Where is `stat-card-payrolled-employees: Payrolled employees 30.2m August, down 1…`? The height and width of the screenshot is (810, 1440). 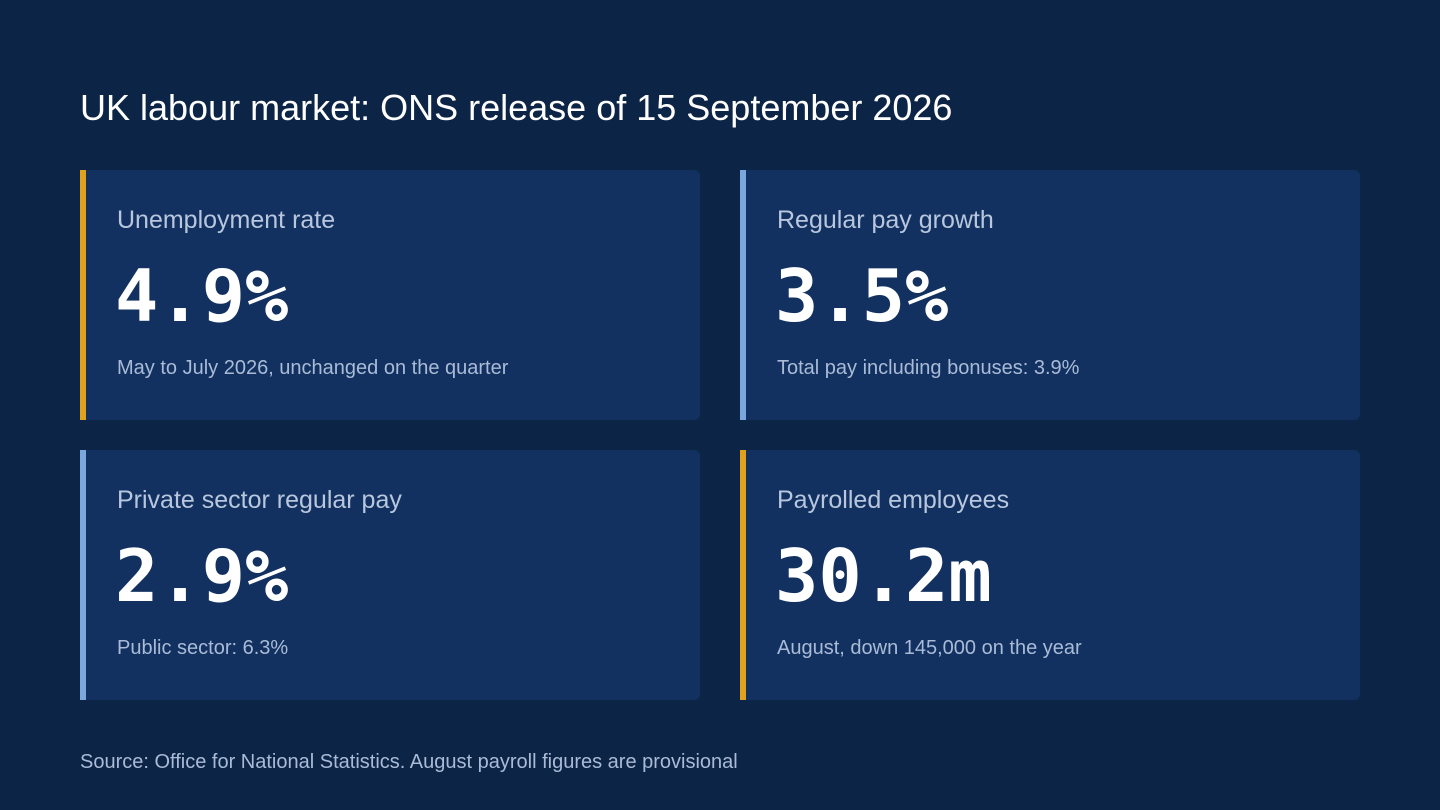 stat-card-payrolled-employees: Payrolled employees 30.2m August, down 1… is located at coordinates (1050, 575).